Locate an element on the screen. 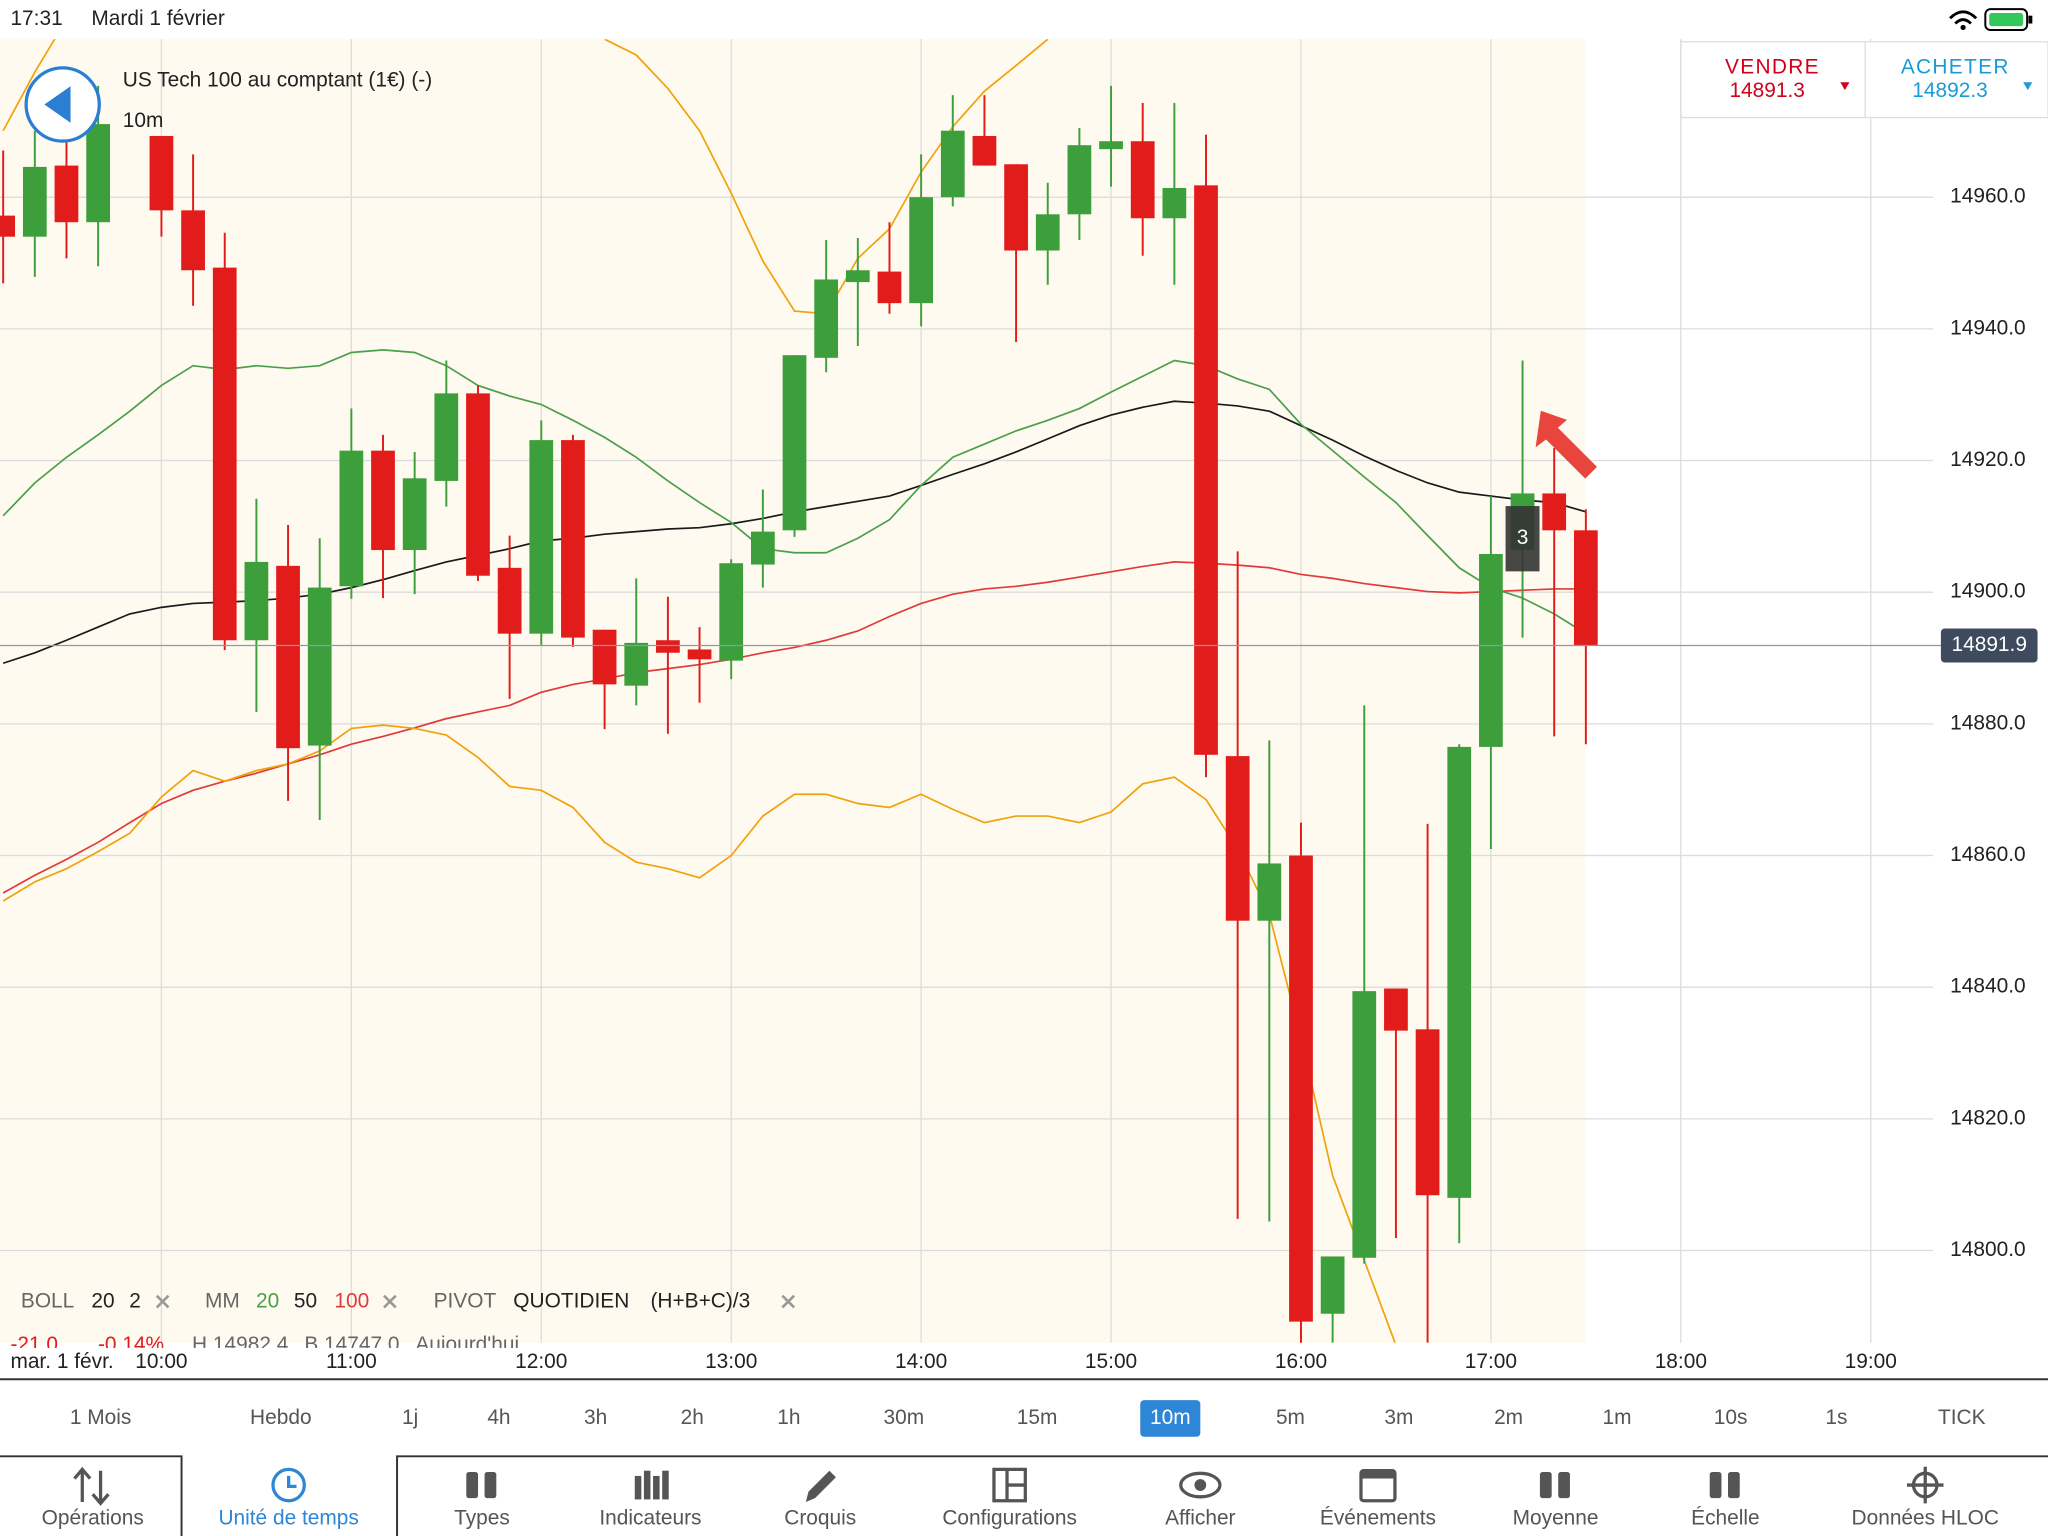 The width and height of the screenshot is (2048, 1536). timeframe-option: 1h is located at coordinates (788, 1417).